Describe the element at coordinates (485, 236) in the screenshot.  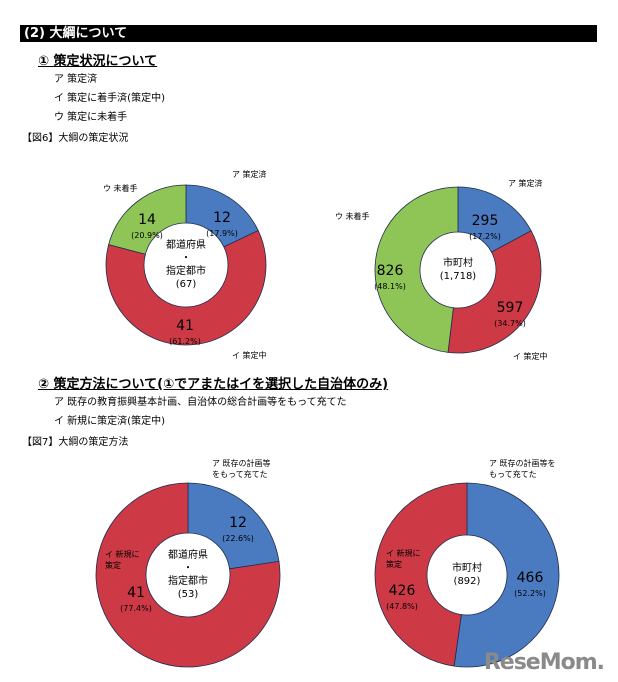
I see `slice-percent: (17.2%)` at that location.